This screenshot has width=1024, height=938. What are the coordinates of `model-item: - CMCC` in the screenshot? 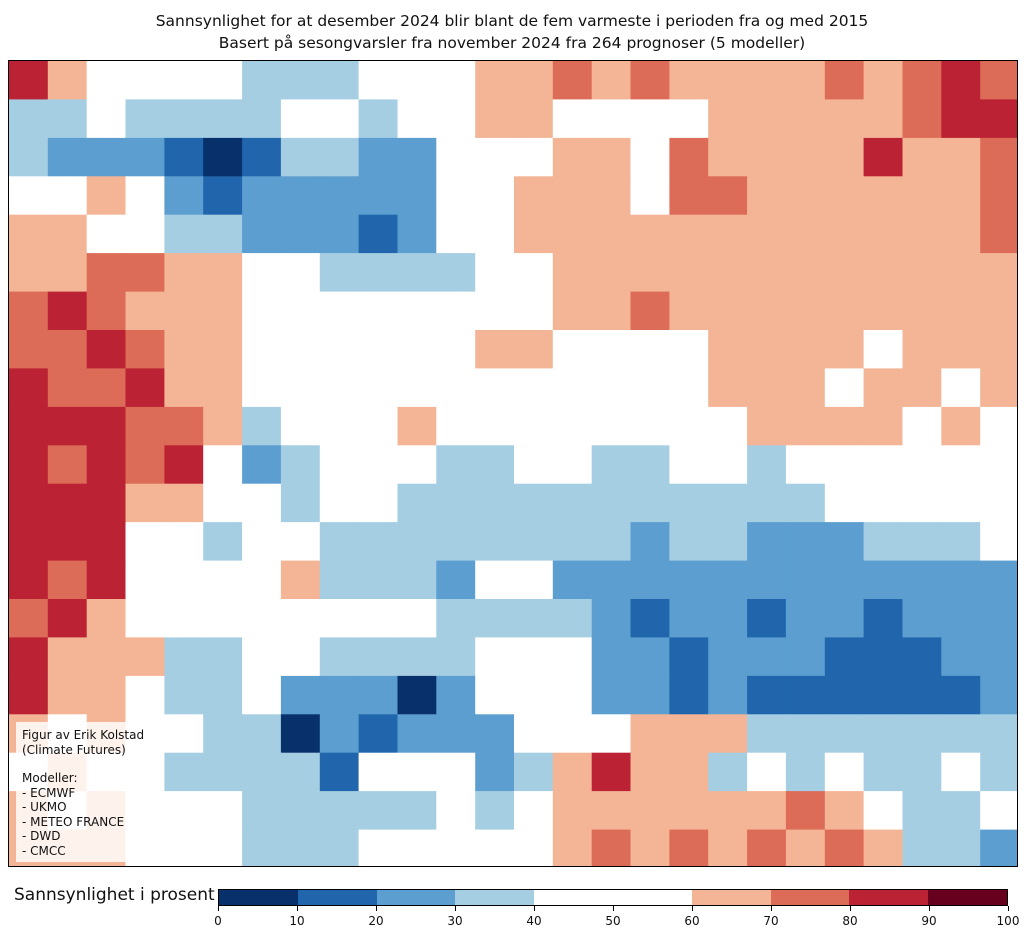 It's located at (44, 850).